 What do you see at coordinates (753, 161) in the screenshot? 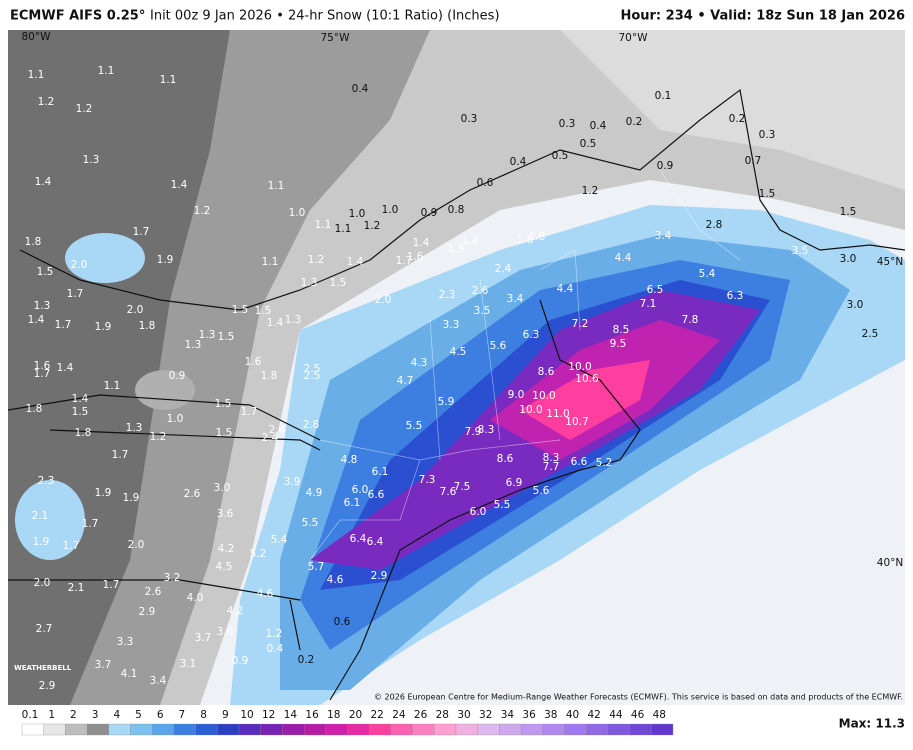
I see `snow-label: 0.7` at bounding box center [753, 161].